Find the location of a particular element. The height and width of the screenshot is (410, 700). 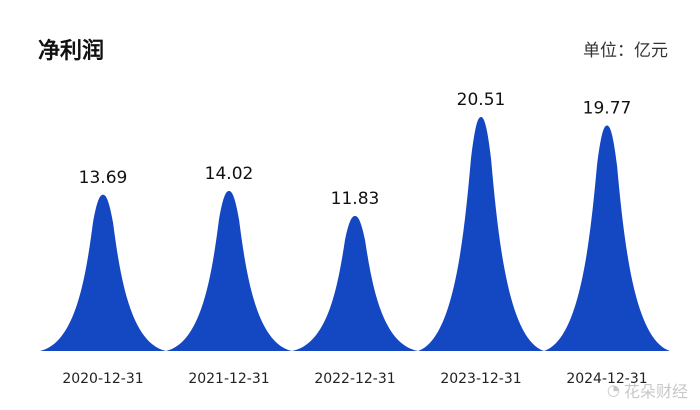

watermark-text: 花朵财经 is located at coordinates (655, 391).